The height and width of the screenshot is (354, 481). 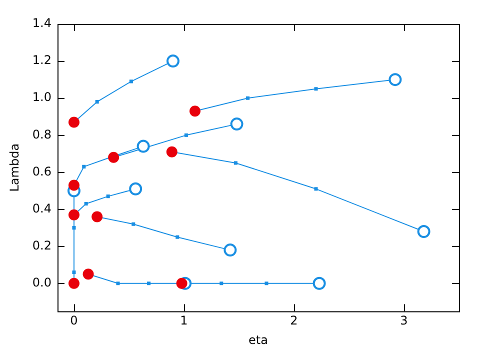 I want to click on y-tick-label: 0.8, so click(x=42, y=134).